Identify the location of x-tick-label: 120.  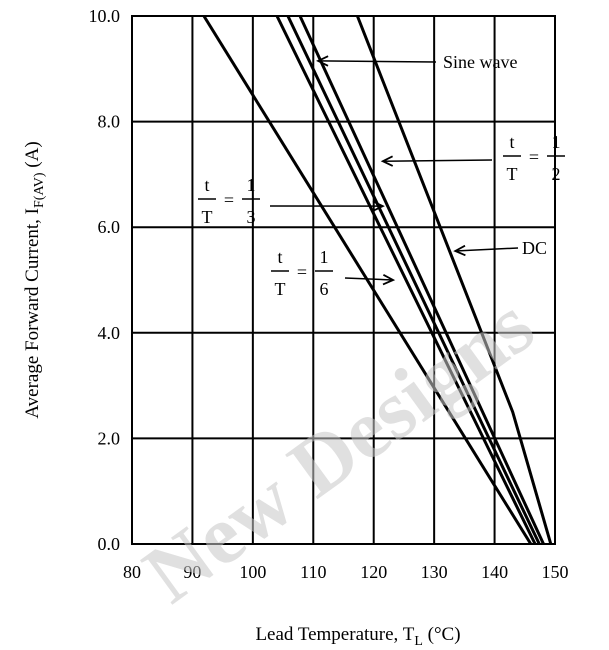
(373, 572).